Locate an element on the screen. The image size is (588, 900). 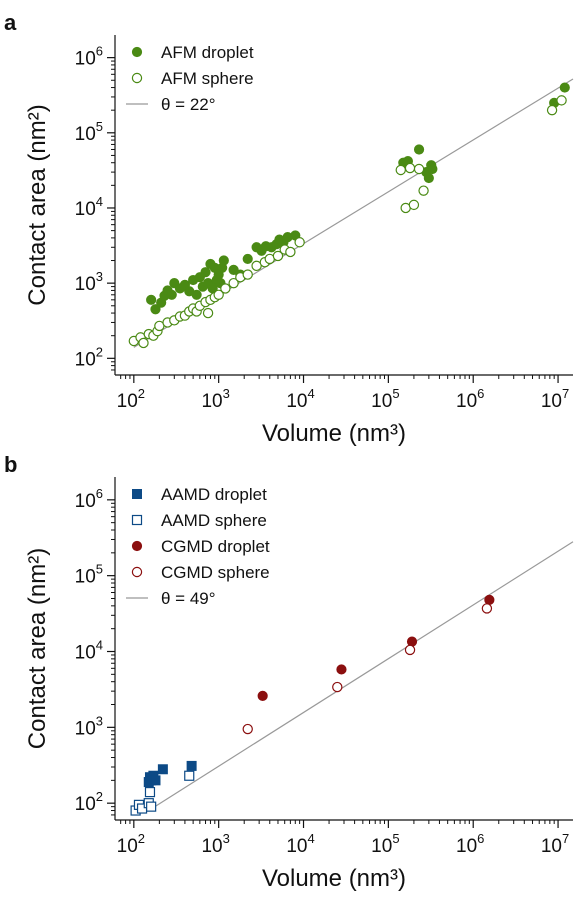
legend-label: AFM droplet is located at coordinates (207, 52).